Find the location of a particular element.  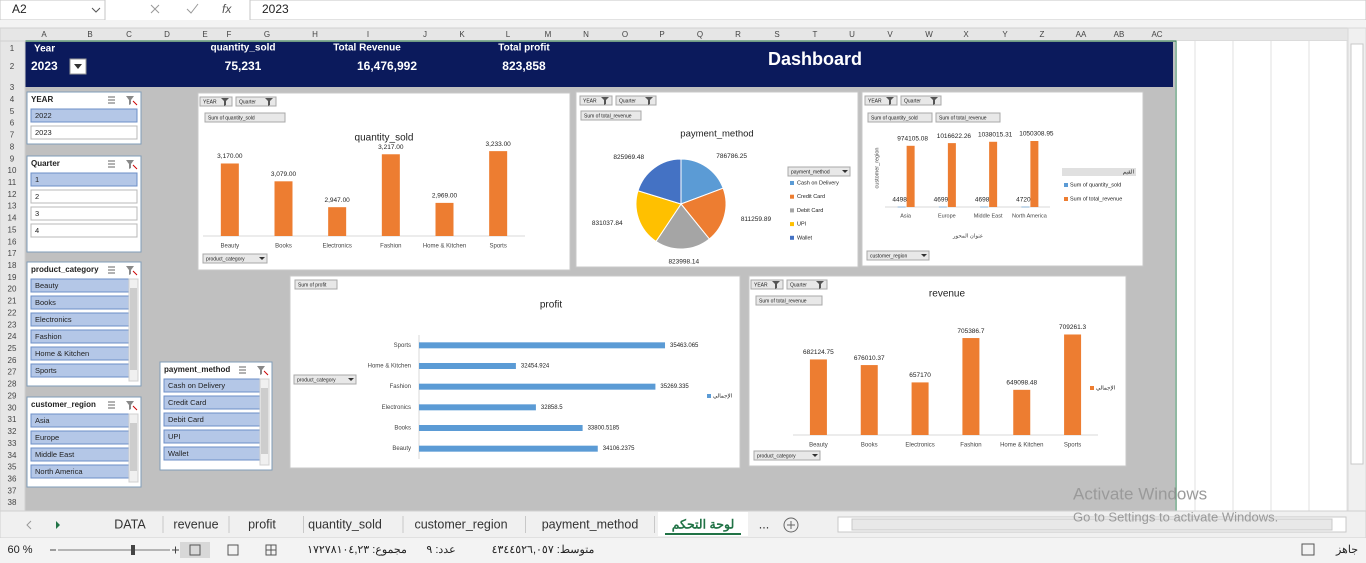

sheet-tab: DATA is located at coordinates (130, 524).